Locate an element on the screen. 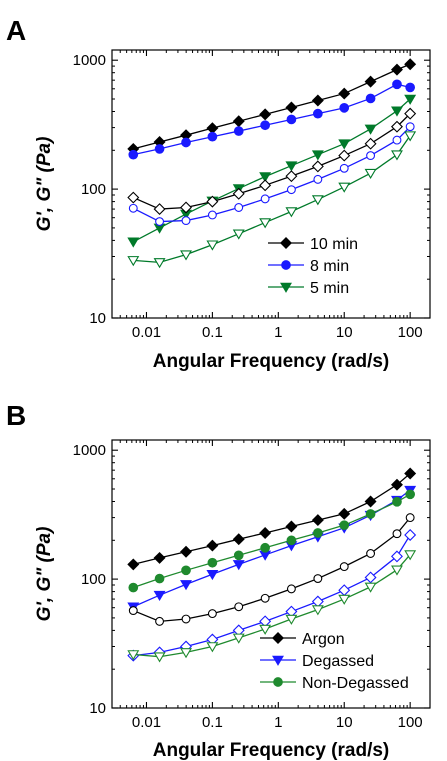 The height and width of the screenshot is (761, 447). x-tick-label: 0.01 is located at coordinates (146, 332).